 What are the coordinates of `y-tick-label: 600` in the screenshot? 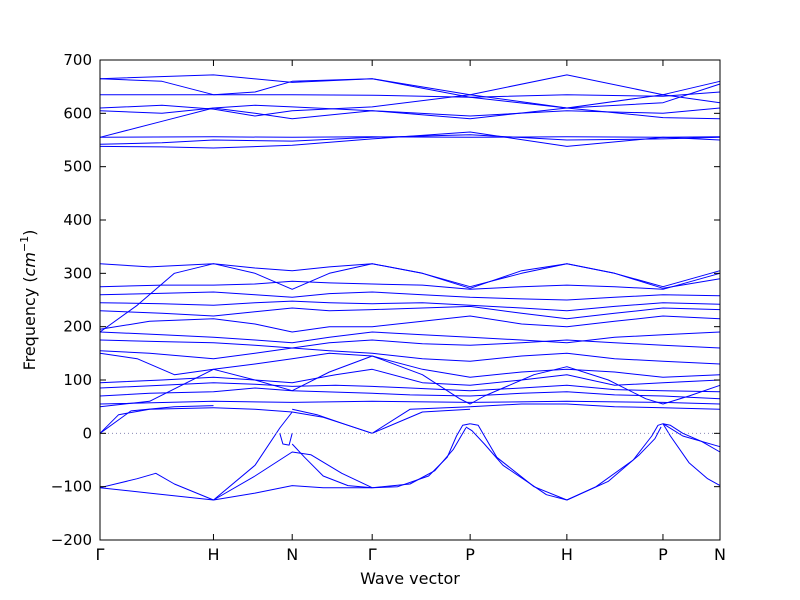 It's located at (77, 113).